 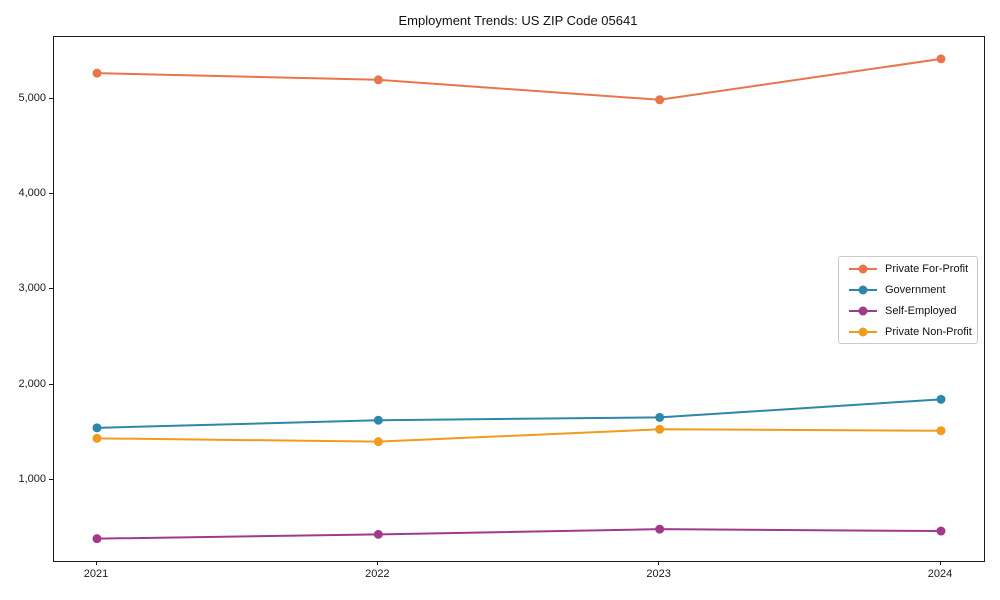 I want to click on x-tick-label: 2024, so click(x=940, y=574).